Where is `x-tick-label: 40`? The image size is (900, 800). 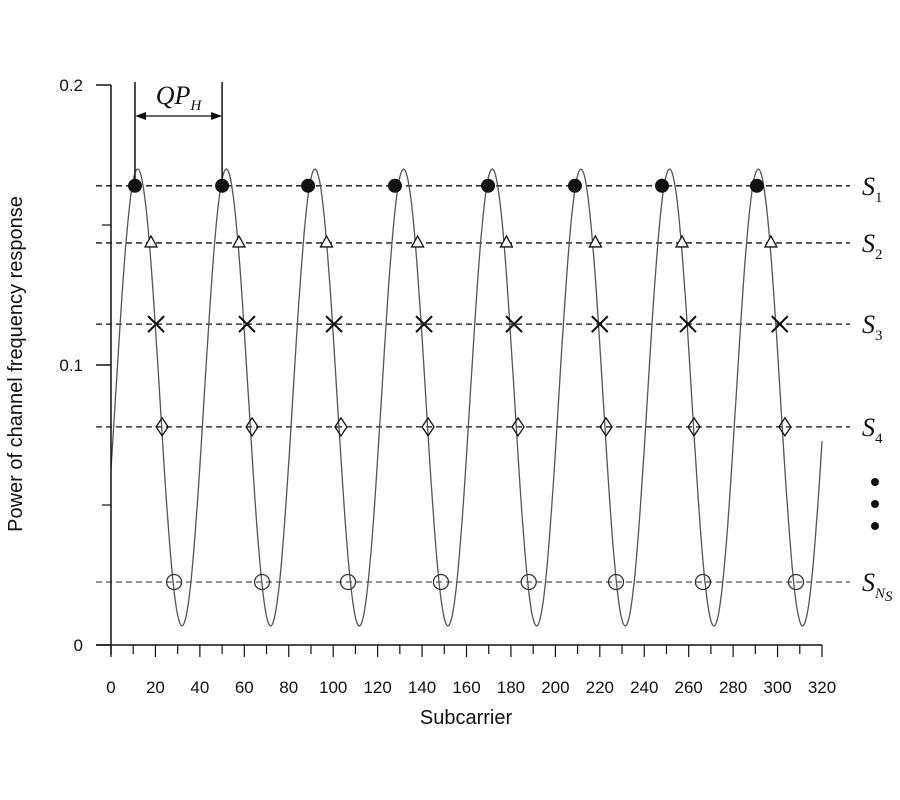
x-tick-label: 40 is located at coordinates (199, 687).